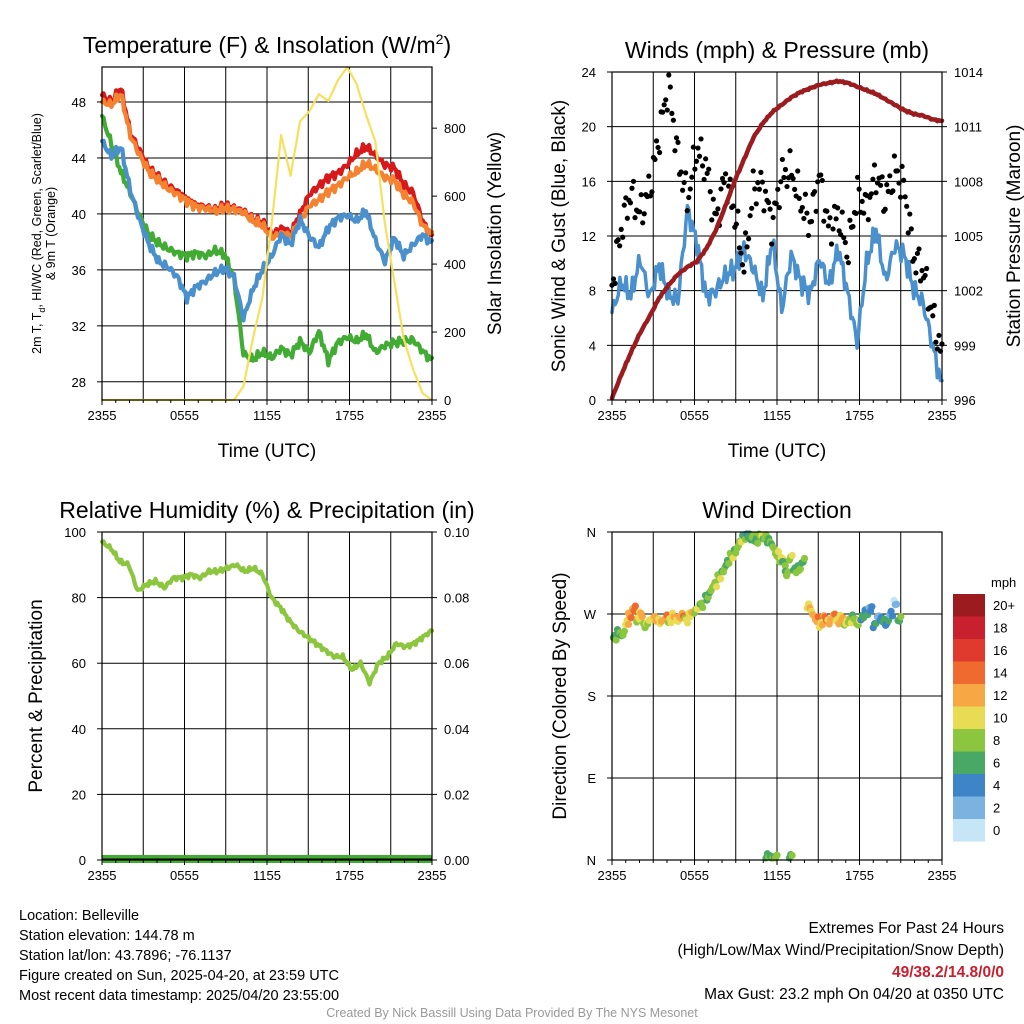 Image resolution: width=1024 pixels, height=1024 pixels. Describe the element at coordinates (267, 613) in the screenshot. I see `rh-series-relative-humidity` at that location.